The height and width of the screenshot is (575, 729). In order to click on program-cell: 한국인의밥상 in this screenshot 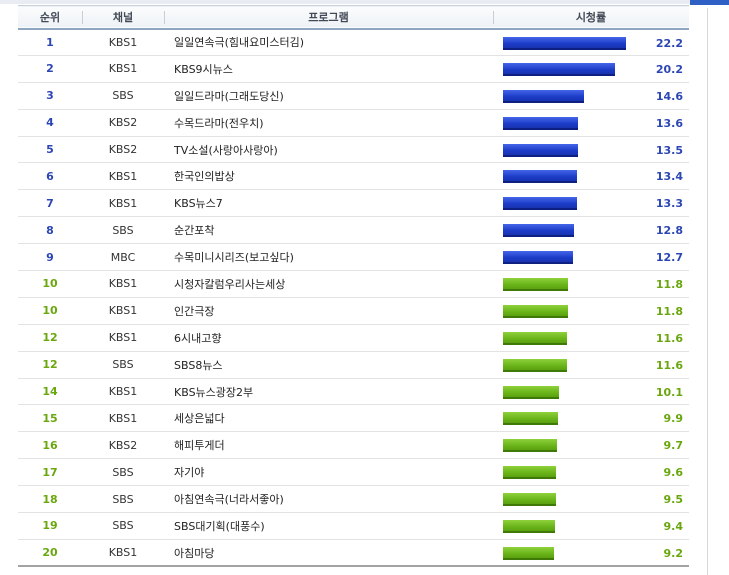, I will do `click(204, 177)`.